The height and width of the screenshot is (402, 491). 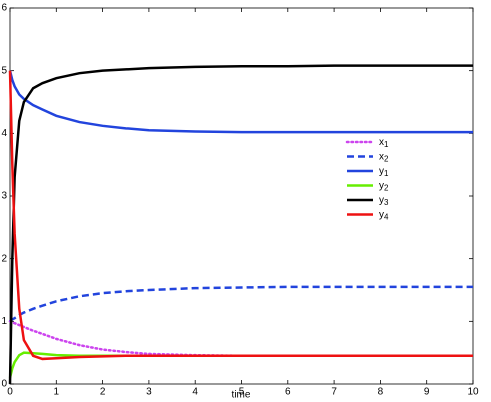 What do you see at coordinates (334, 392) in the screenshot?
I see `x-tick-label: 7` at bounding box center [334, 392].